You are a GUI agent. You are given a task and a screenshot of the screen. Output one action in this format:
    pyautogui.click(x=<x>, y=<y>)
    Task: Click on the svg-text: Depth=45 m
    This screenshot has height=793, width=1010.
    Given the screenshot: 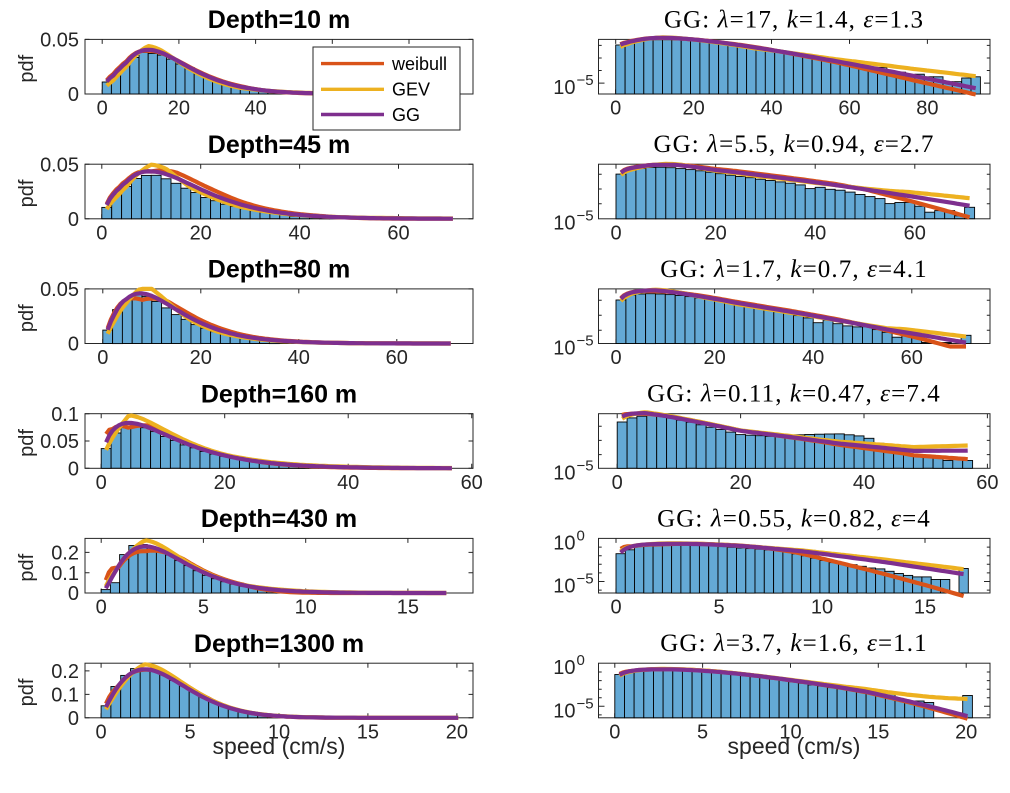 What is the action you would take?
    pyautogui.click(x=279, y=145)
    